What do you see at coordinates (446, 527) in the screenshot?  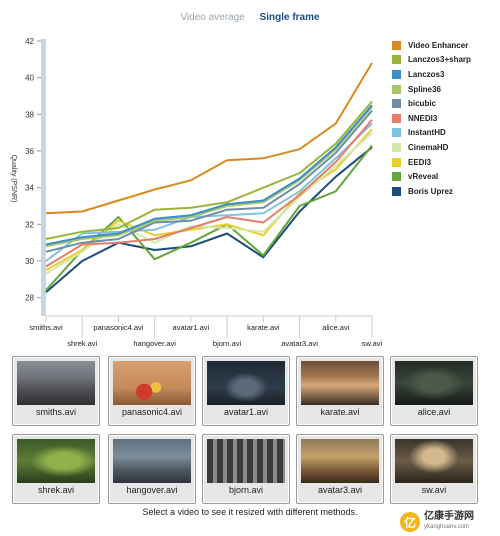 I see `watermark-url: ykanghuanv.com` at bounding box center [446, 527].